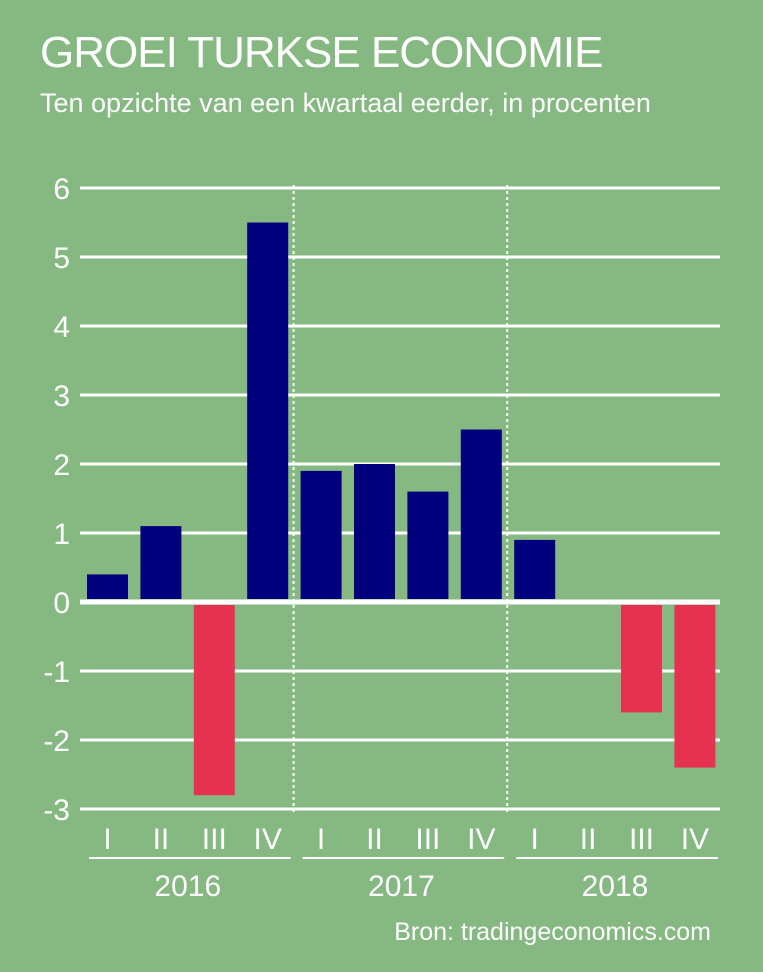 Image resolution: width=763 pixels, height=972 pixels. What do you see at coordinates (161, 562) in the screenshot?
I see `bar-2016-II` at bounding box center [161, 562].